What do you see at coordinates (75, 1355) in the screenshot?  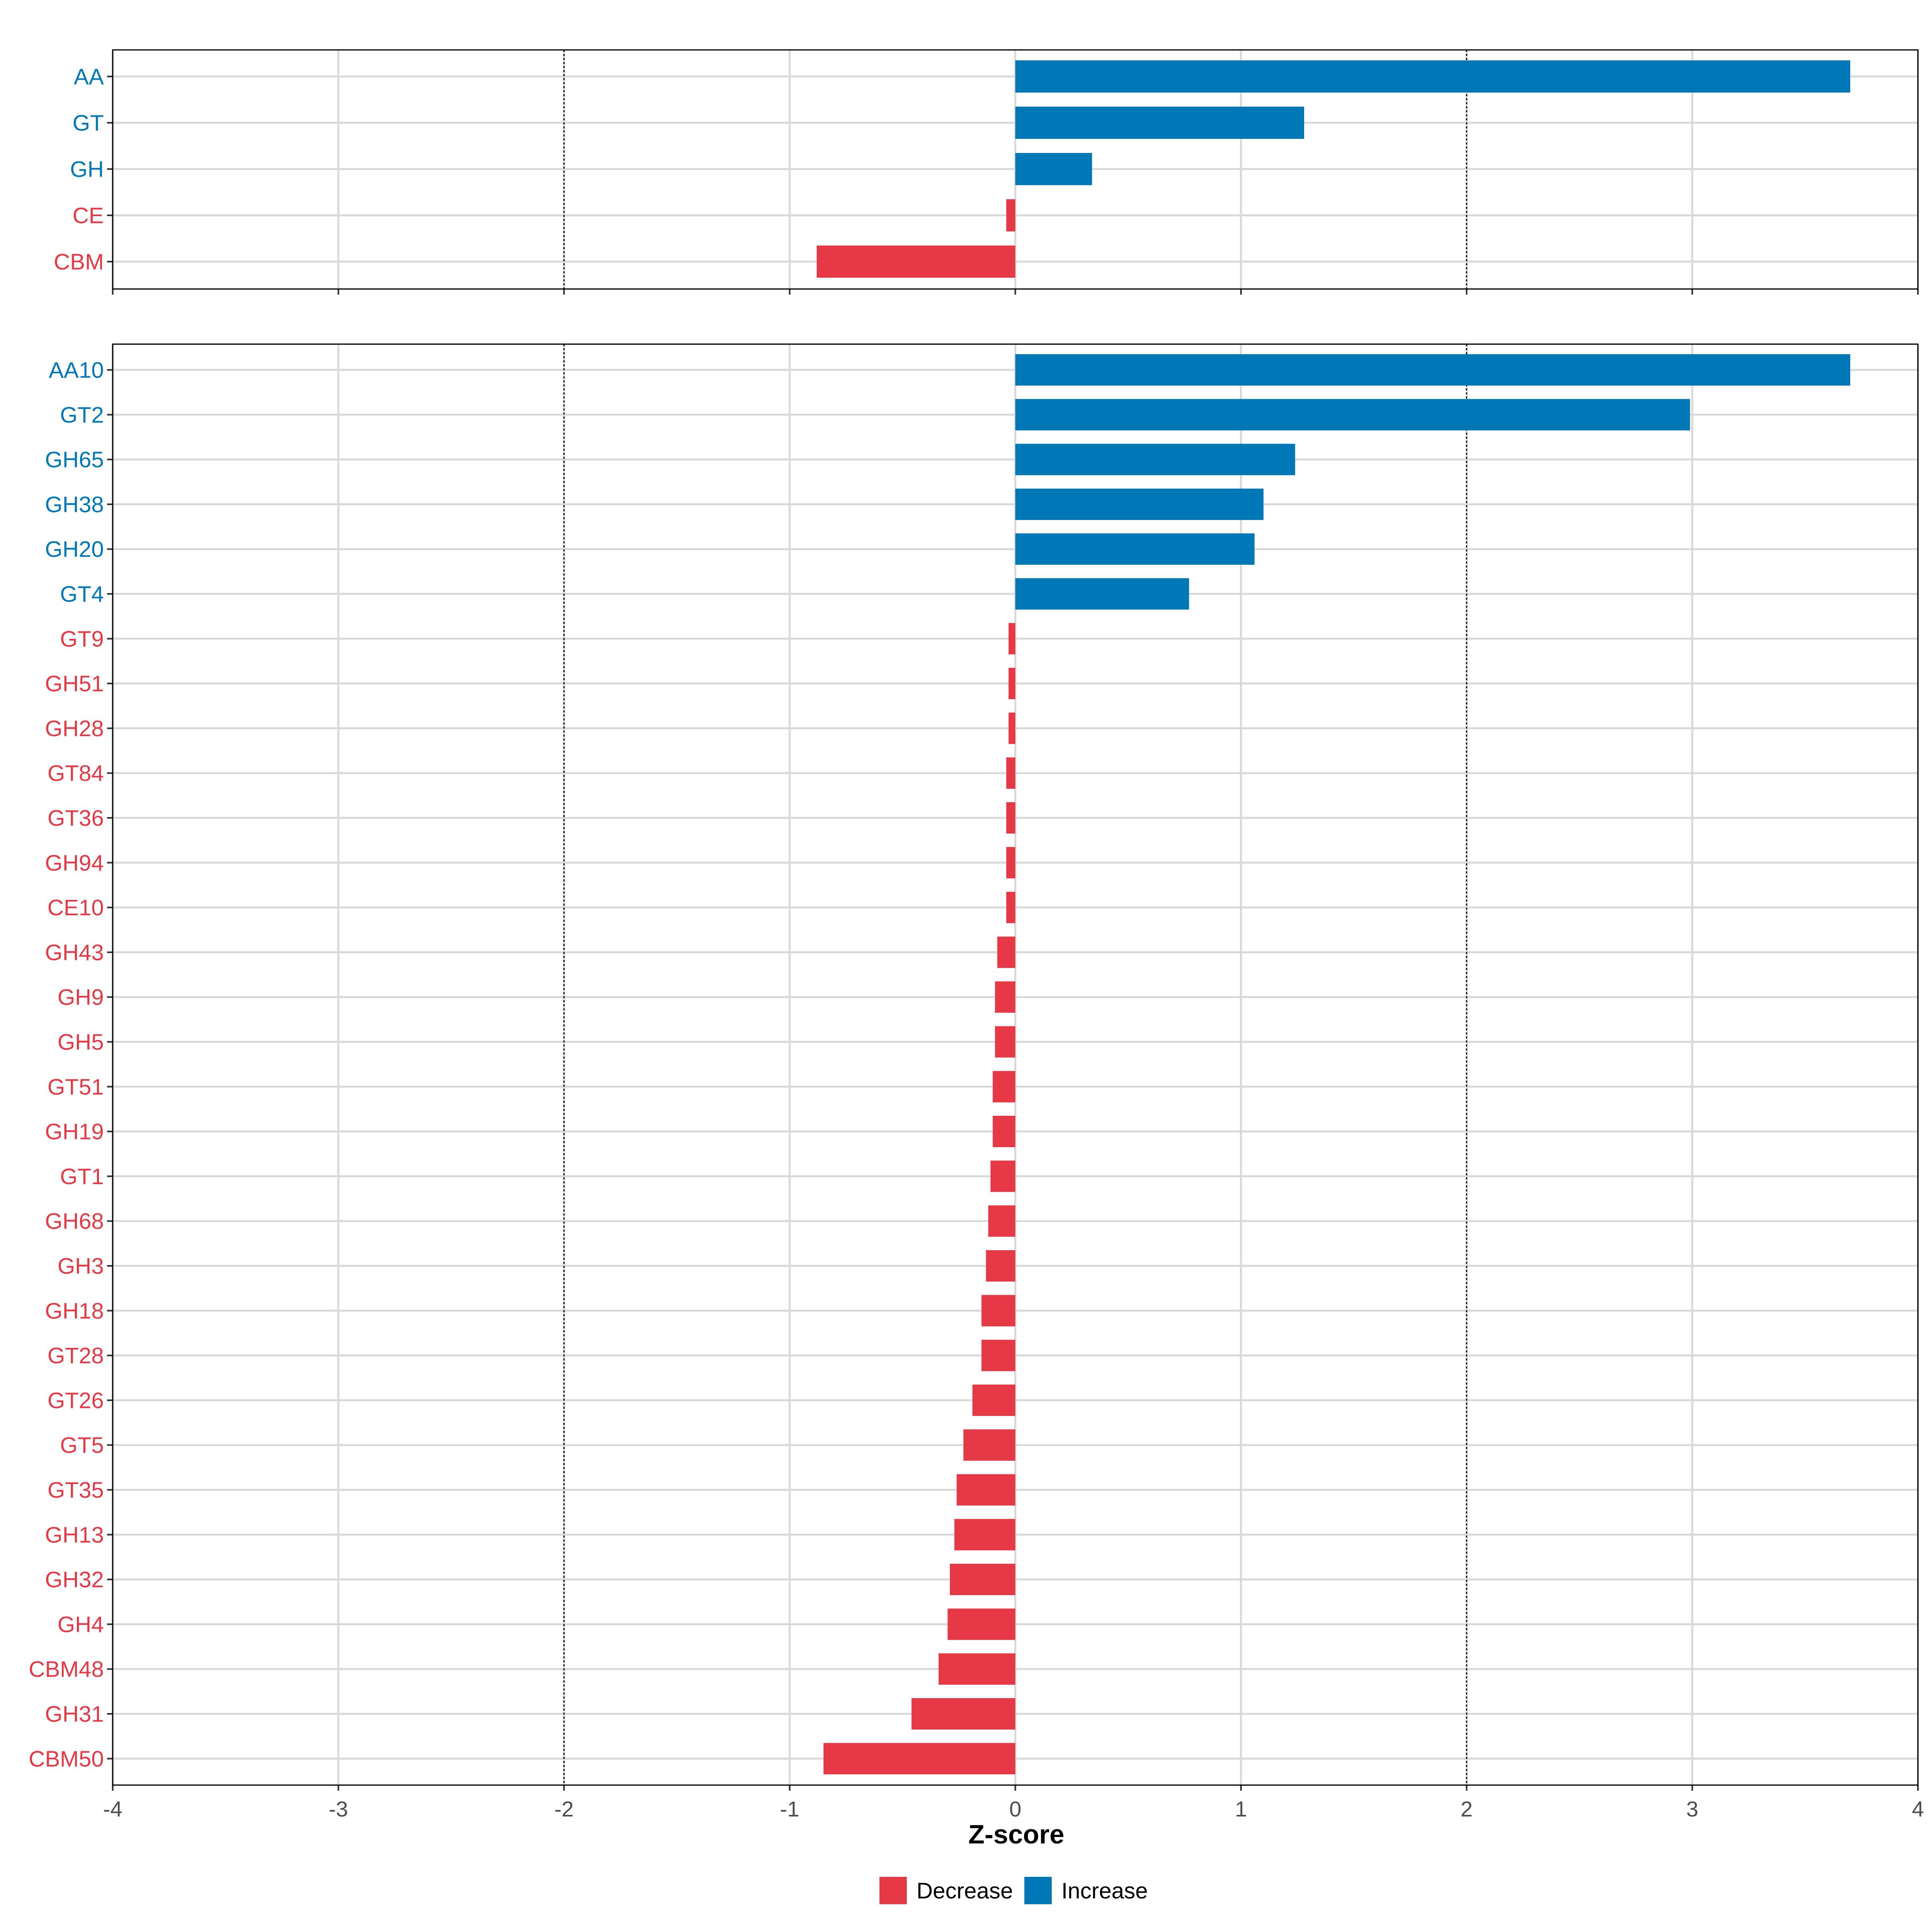 I see `y-tick-label: GT28` at bounding box center [75, 1355].